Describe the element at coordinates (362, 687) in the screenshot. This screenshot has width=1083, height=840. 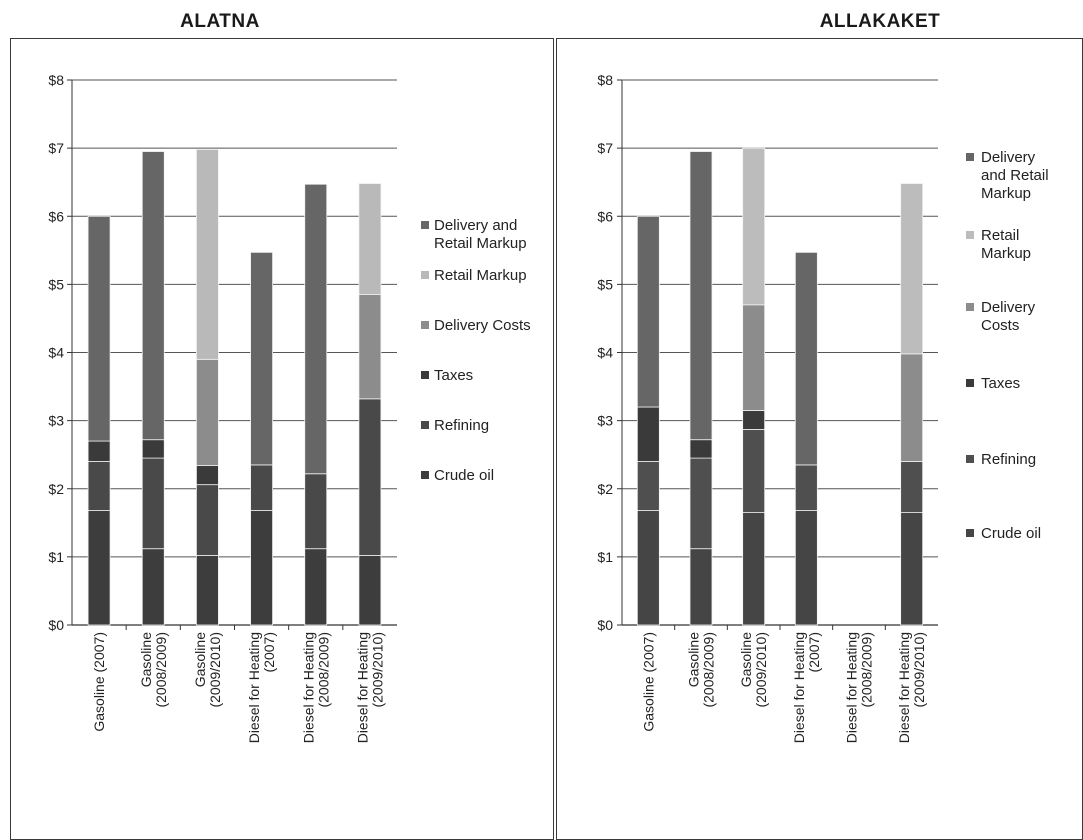
I see `x-category-label-0-5-0: Diesel for Heating` at that location.